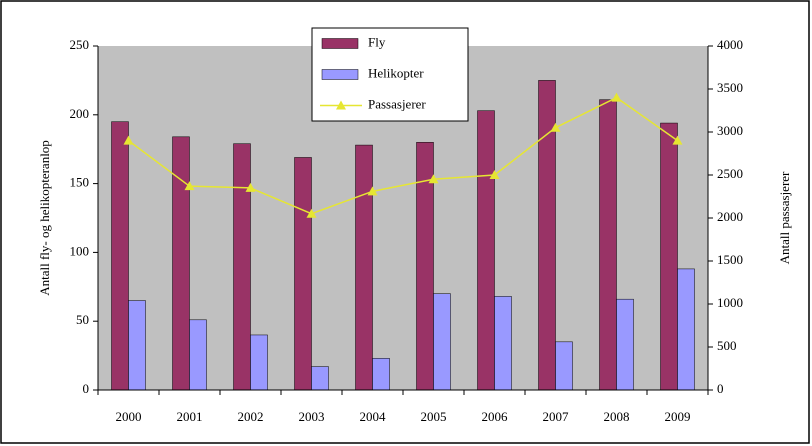 This screenshot has width=812, height=446. What do you see at coordinates (312, 416) in the screenshot?
I see `x-tick-label: 2003` at bounding box center [312, 416].